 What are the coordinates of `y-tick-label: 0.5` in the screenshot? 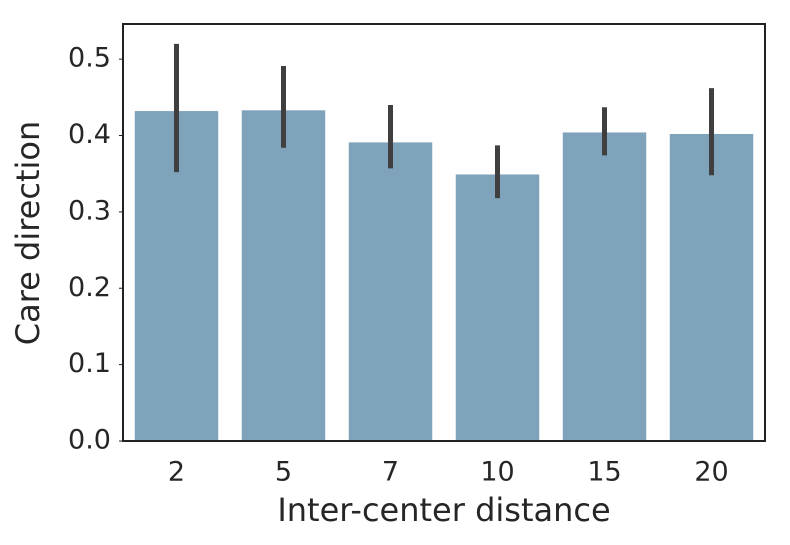 It's located at (89, 58).